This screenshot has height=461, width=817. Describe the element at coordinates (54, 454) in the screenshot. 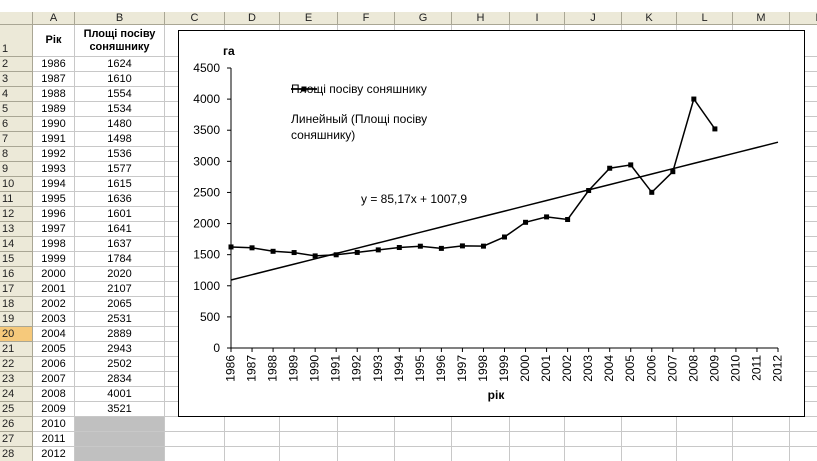

I see `cell: 2012` at that location.